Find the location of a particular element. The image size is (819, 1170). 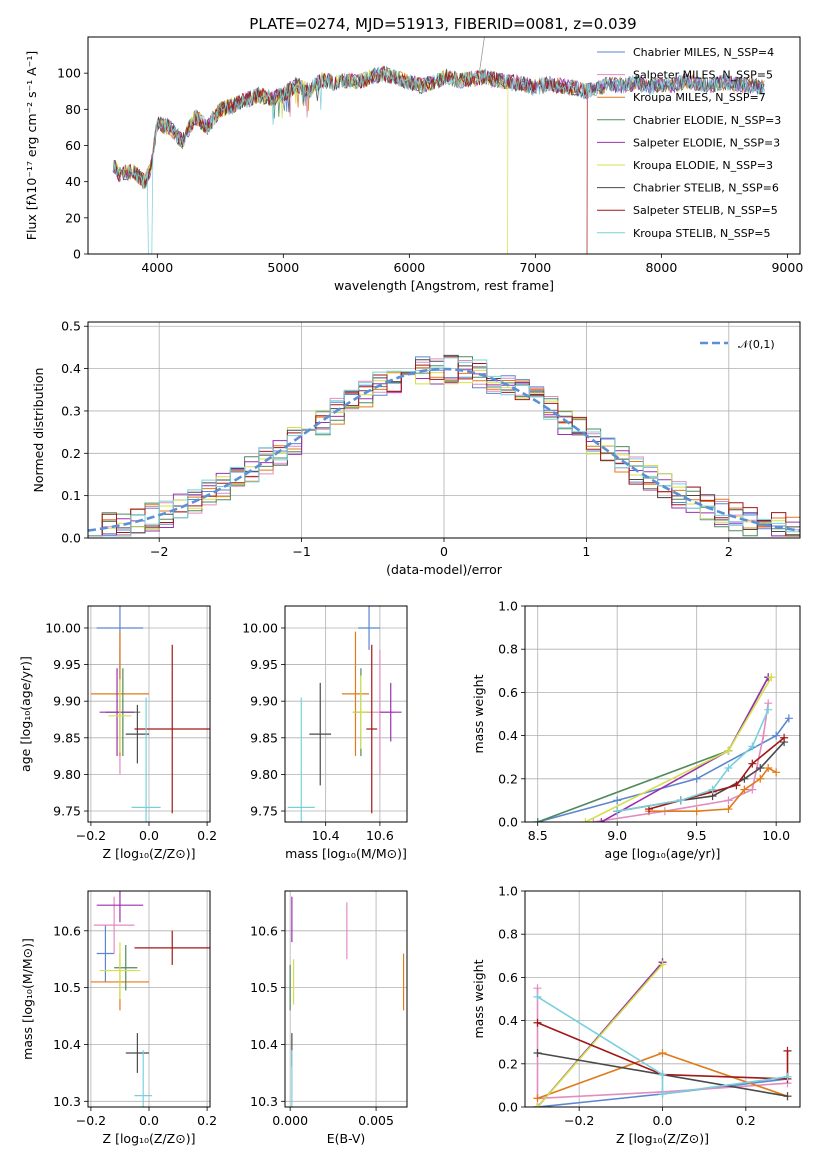

x-tick-label: 0.000 is located at coordinates (290, 1120).